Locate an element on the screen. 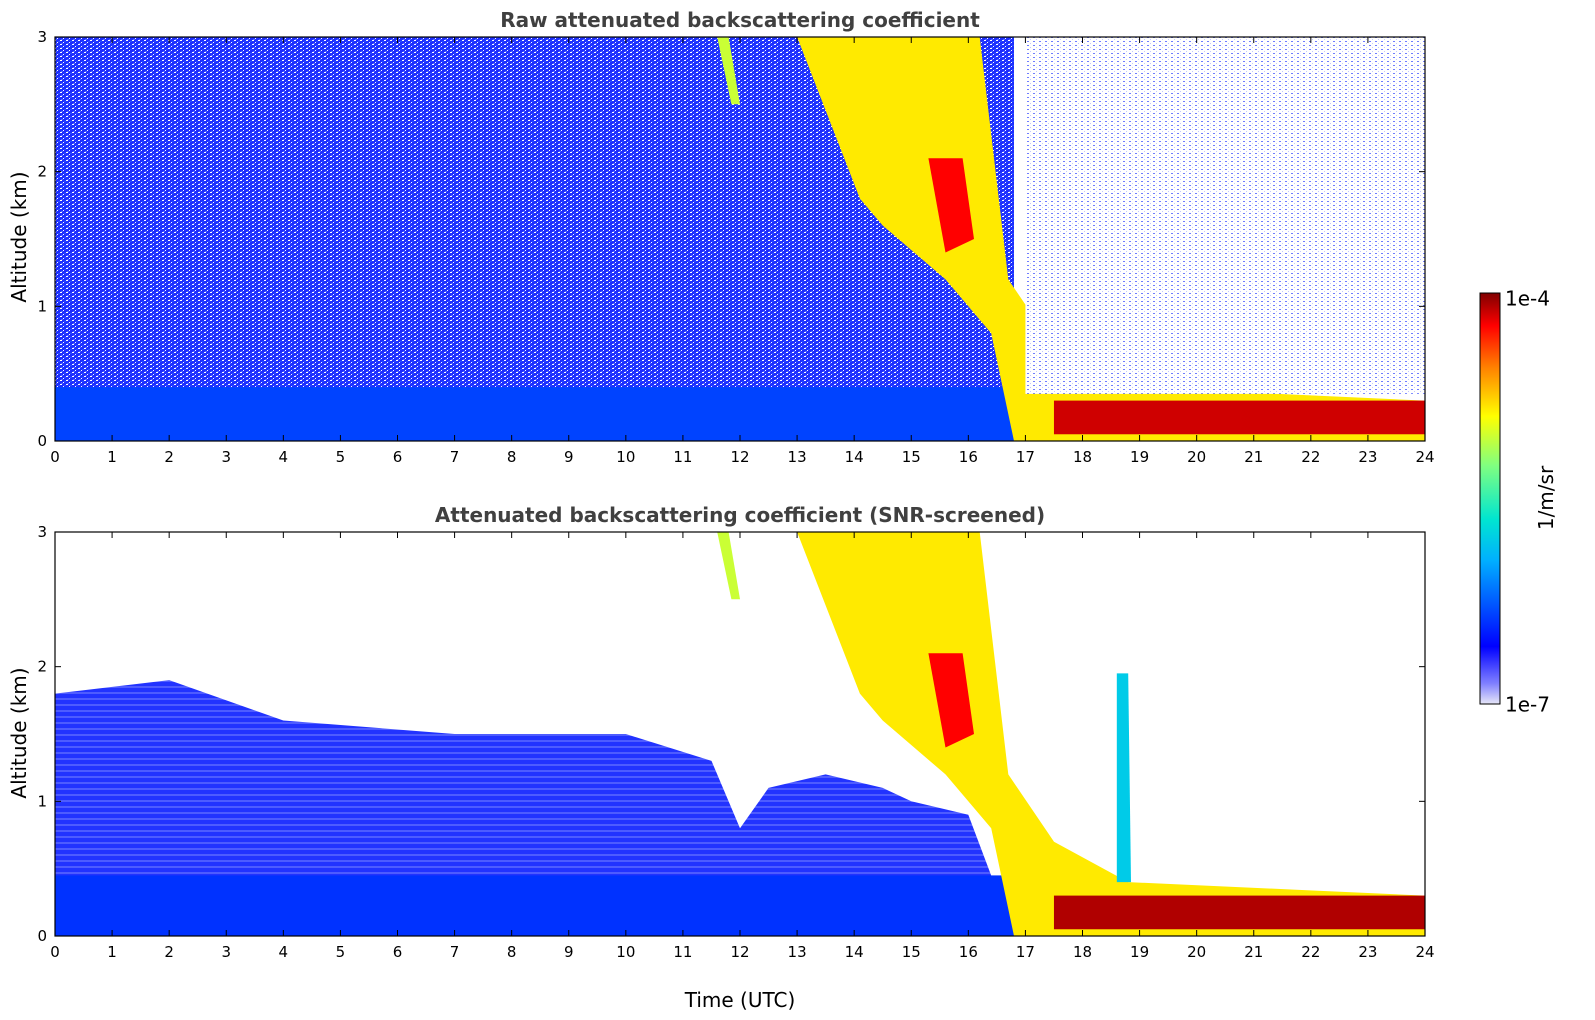 The width and height of the screenshot is (1595, 1020). heatmap-region-cloud-plume is located at coordinates (1123, 778).